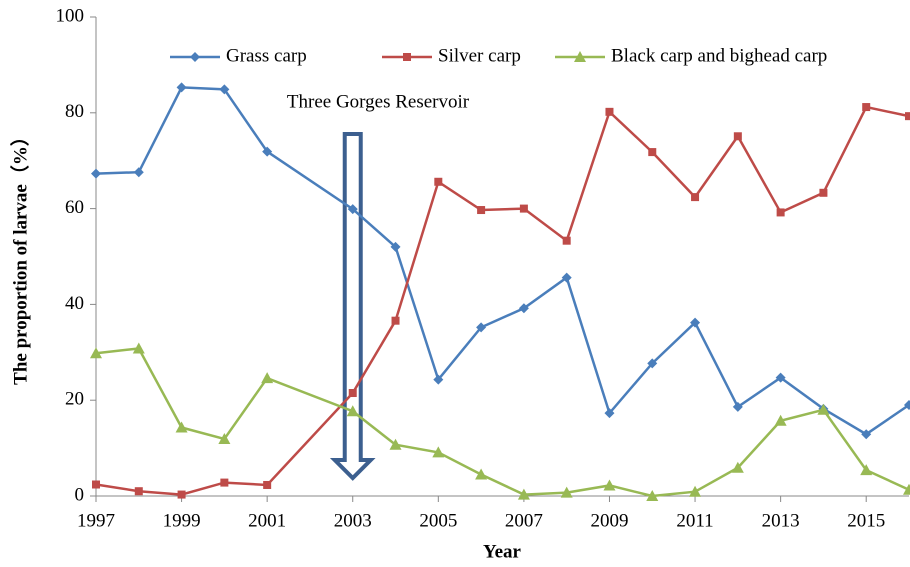 Image resolution: width=910 pixels, height=567 pixels. Describe the element at coordinates (694, 520) in the screenshot. I see `x-tick-label: 2011` at that location.